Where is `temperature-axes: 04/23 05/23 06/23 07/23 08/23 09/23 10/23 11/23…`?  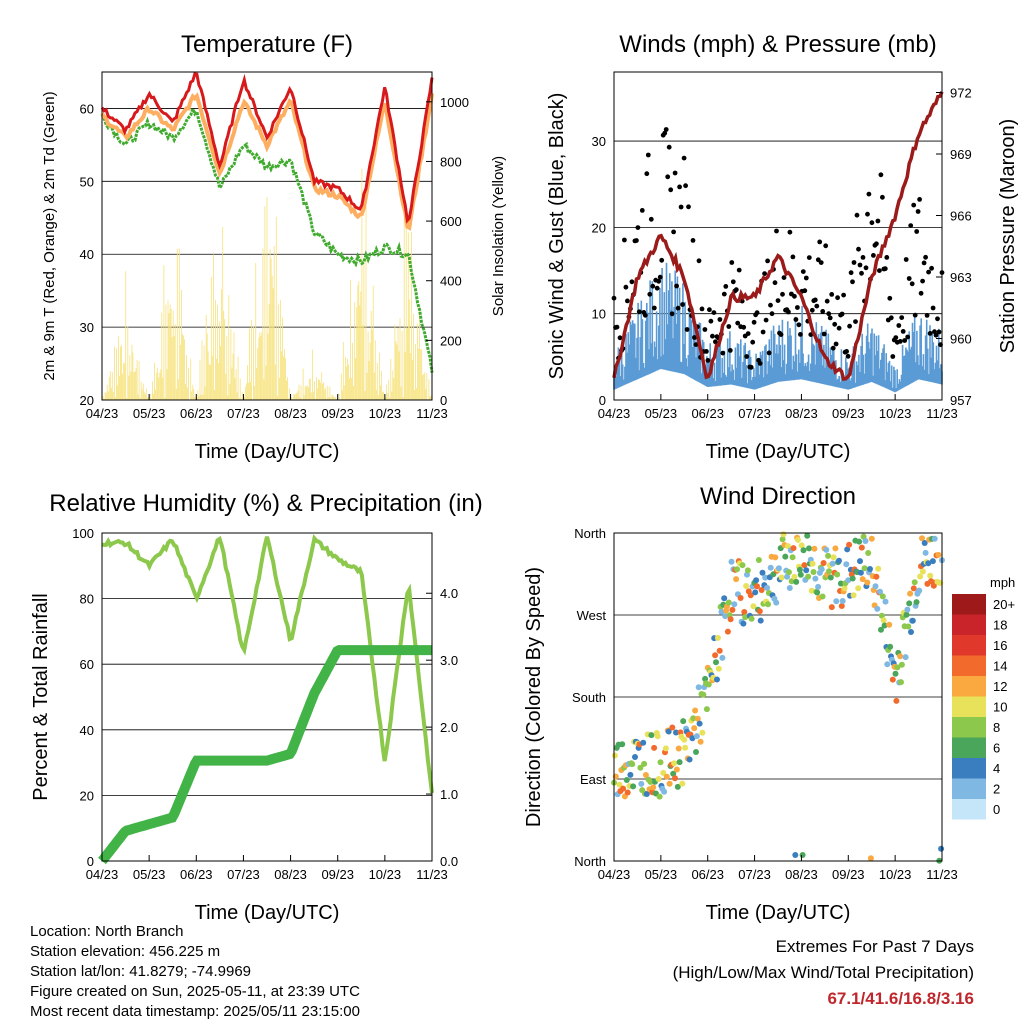
temperature-axes: 04/23 05/23 06/23 07/23 08/23 09/23 10/23 11/23… is located at coordinates (274, 258).